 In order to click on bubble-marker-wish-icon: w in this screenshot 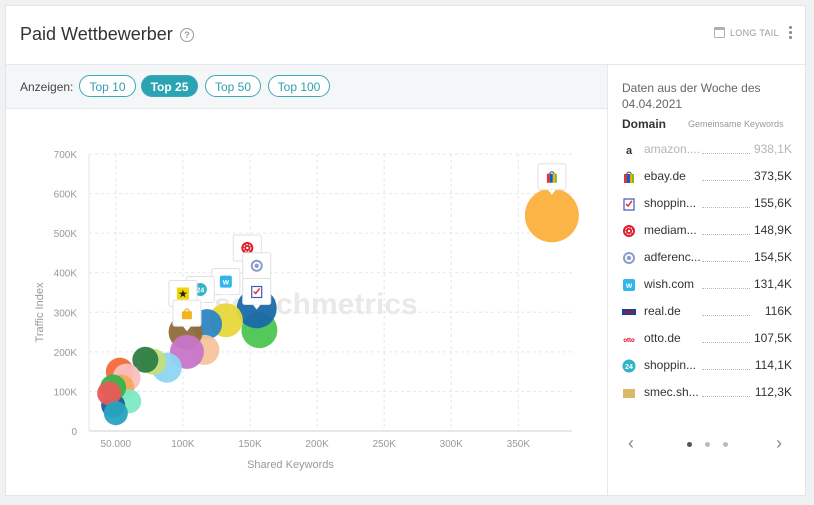, I will do `click(226, 284)`.